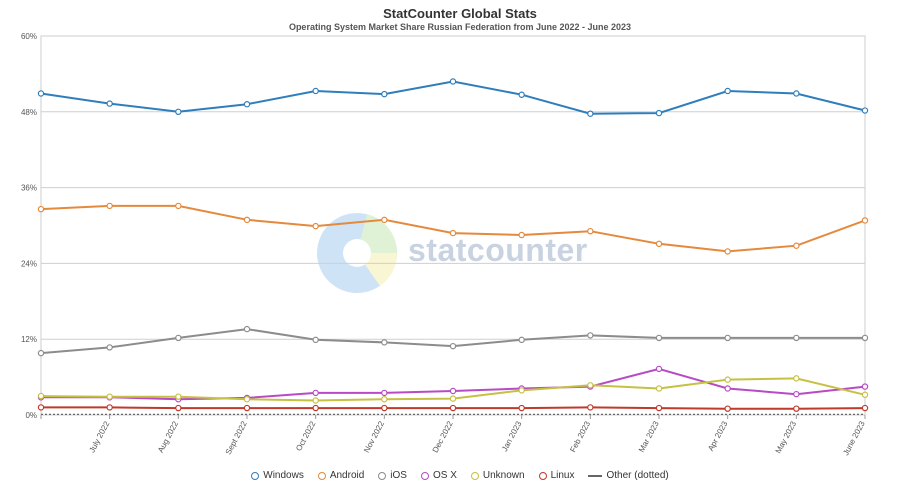  Describe the element at coordinates (31, 415) in the screenshot. I see `y-tick-label: 0%` at that location.